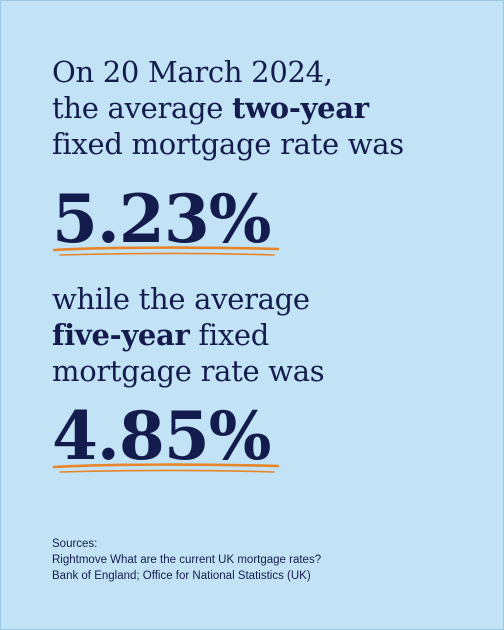  What do you see at coordinates (229, 335) in the screenshot?
I see `second-statement-line-2-text: fixed` at bounding box center [229, 335].